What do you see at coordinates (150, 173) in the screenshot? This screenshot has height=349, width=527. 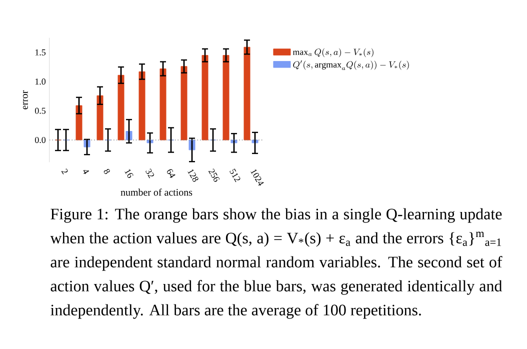 I see `x-tick-label: 32` at bounding box center [150, 173].